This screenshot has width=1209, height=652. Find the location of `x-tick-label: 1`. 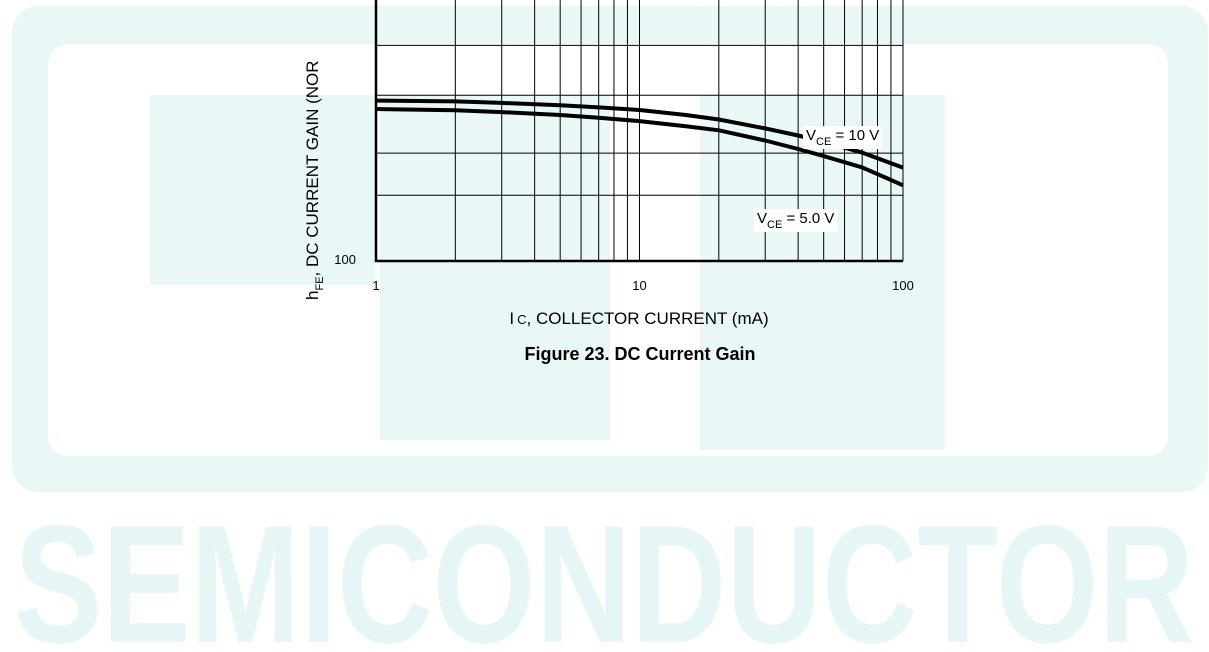

x-tick-label: 1 is located at coordinates (375, 285).